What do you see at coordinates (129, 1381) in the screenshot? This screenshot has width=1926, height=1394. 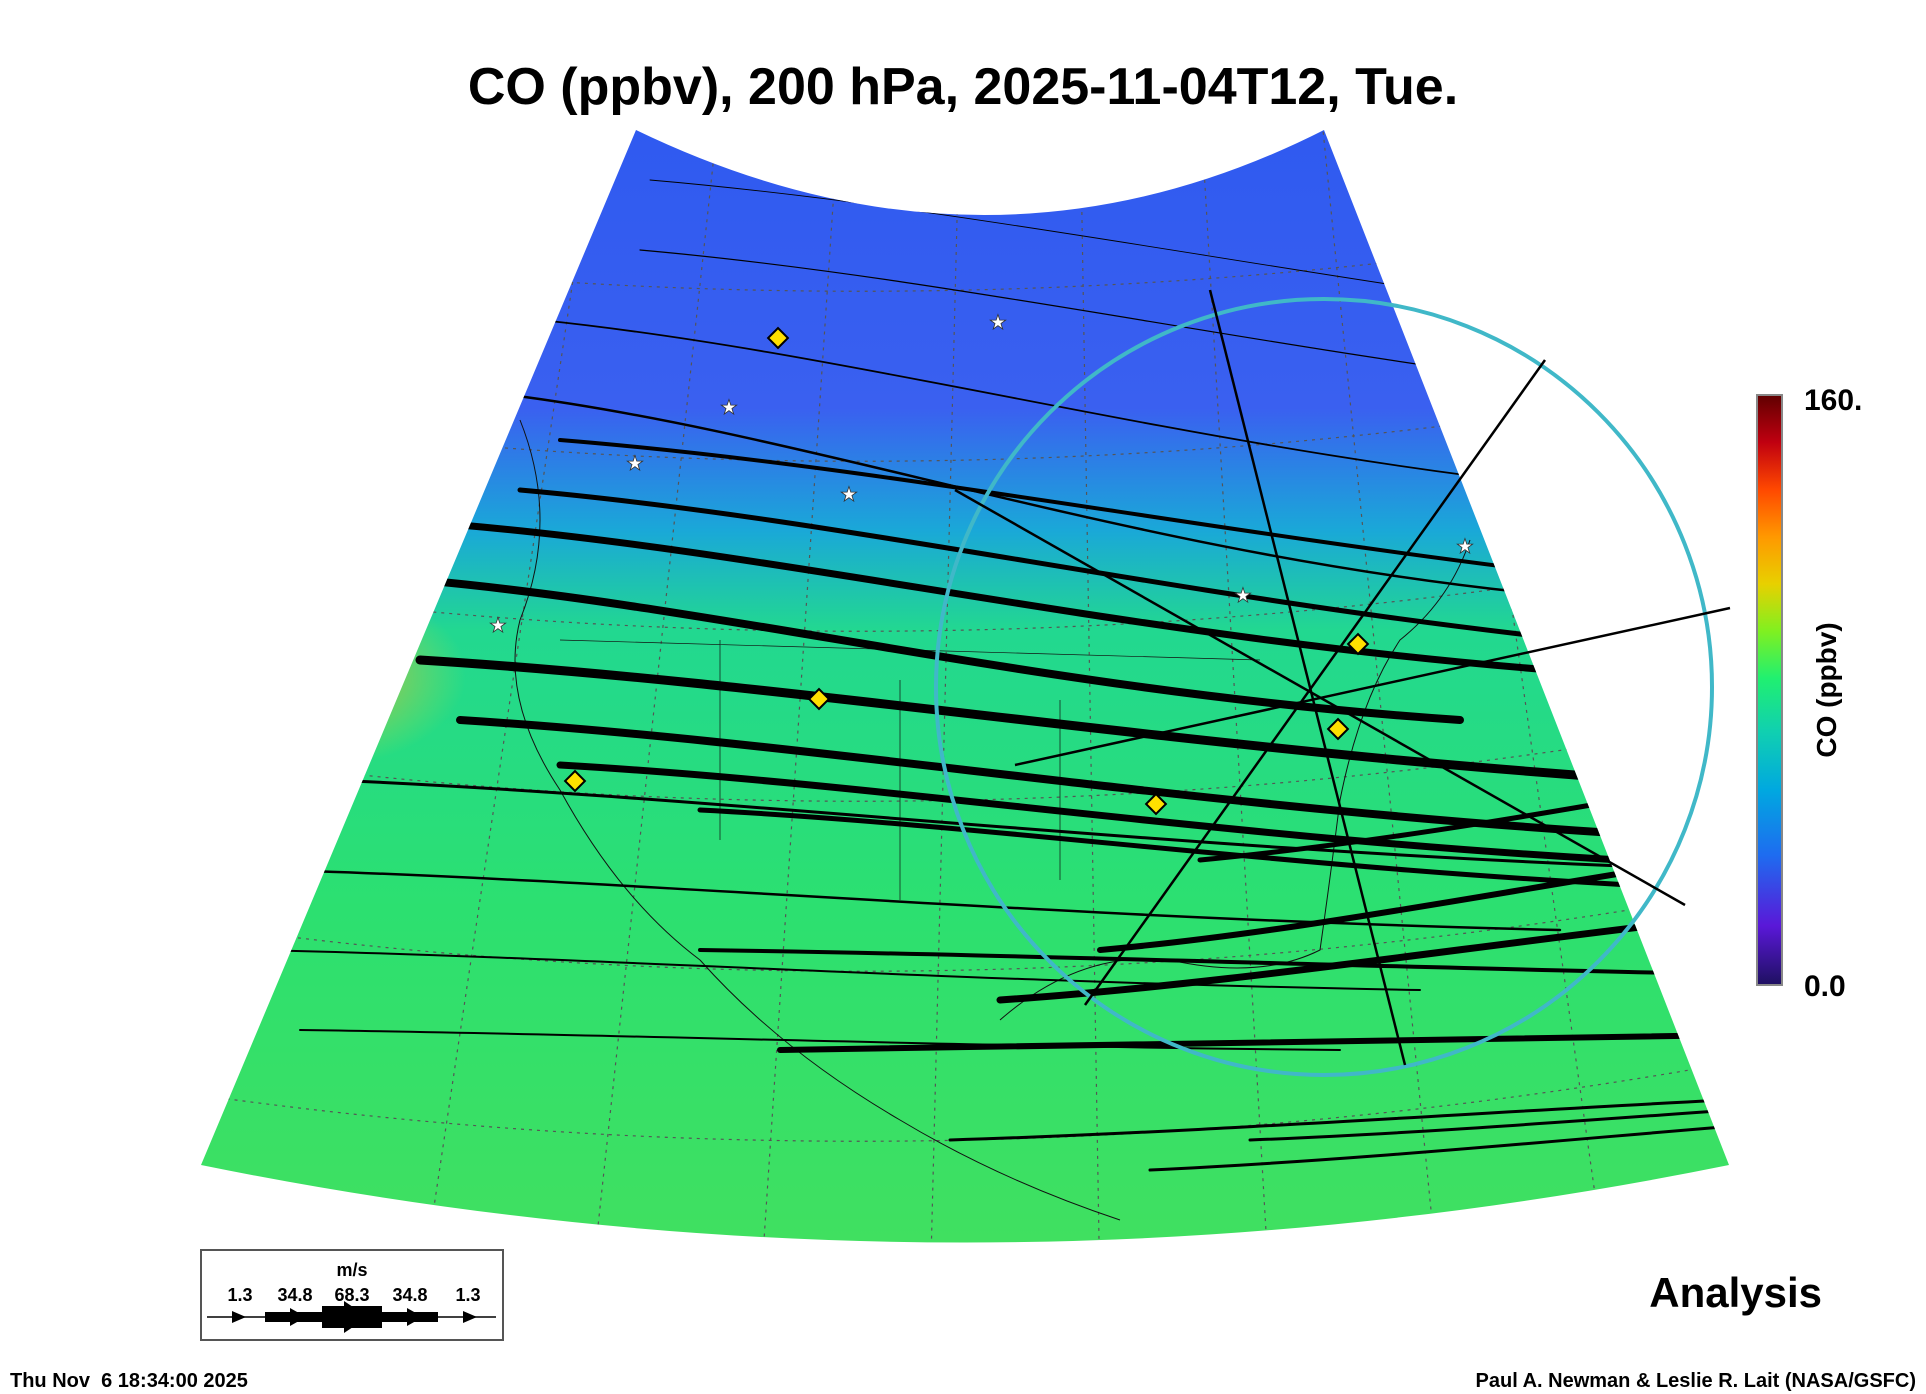 I see `footer-timestamp: Thu Nov 6 18:34:00 2025` at bounding box center [129, 1381].